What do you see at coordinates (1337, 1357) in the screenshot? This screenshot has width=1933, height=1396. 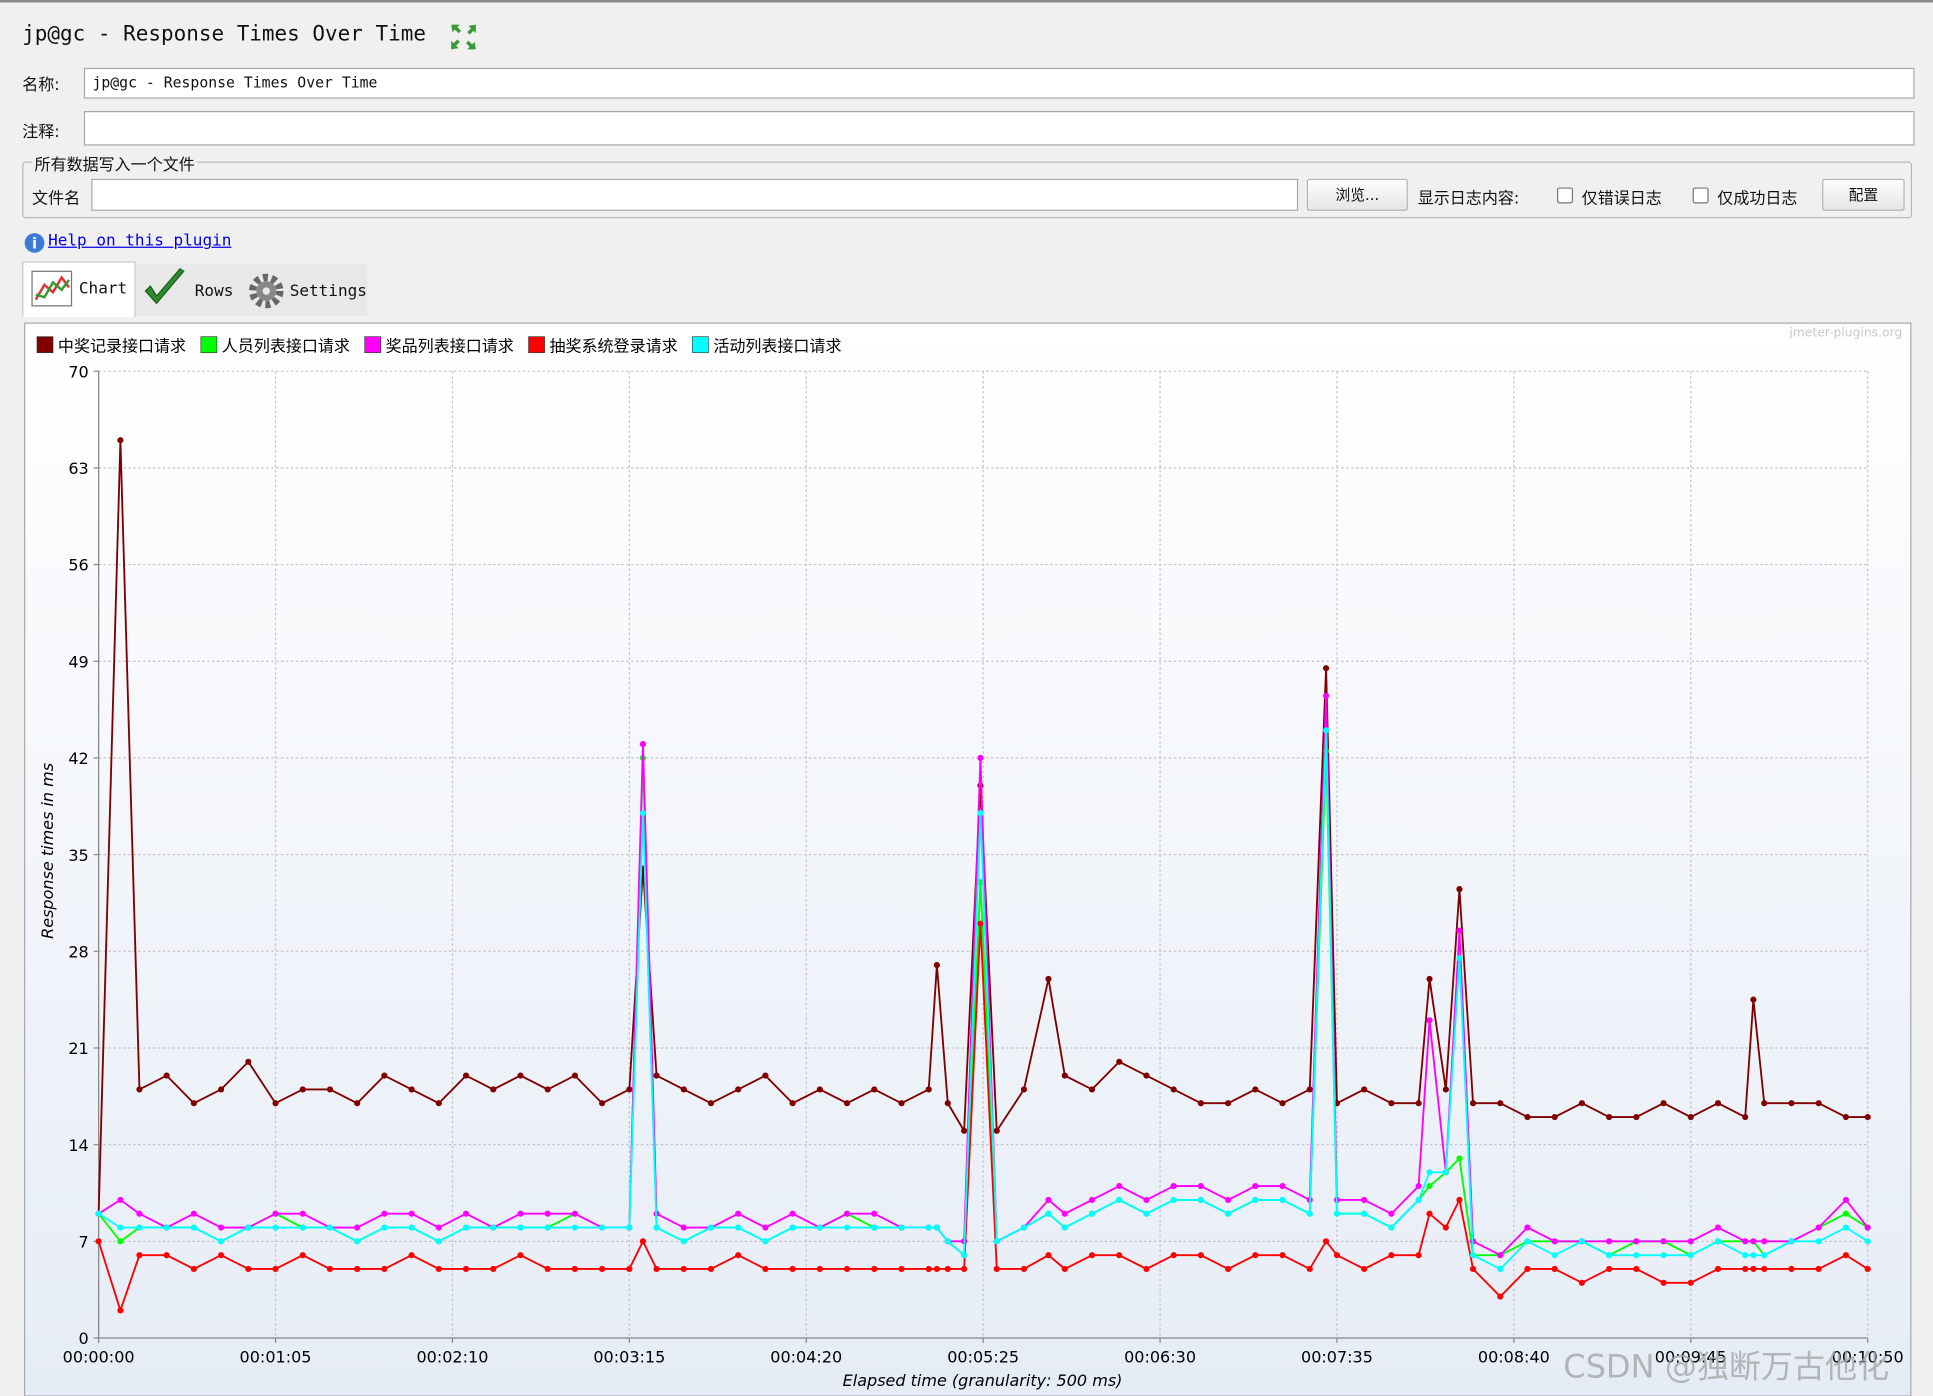 I see `x-tick-label: 00:07:35` at bounding box center [1337, 1357].